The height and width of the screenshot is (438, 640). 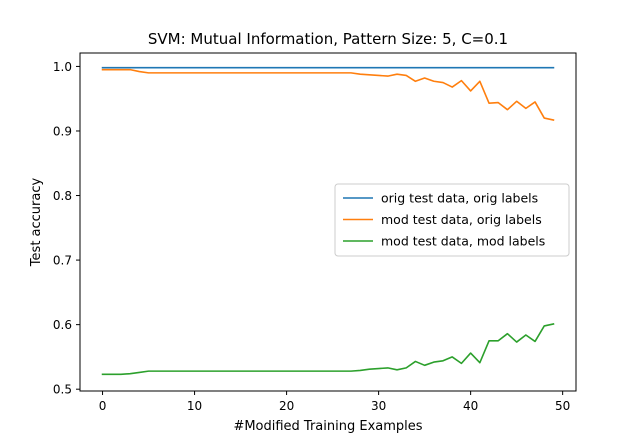 What do you see at coordinates (334, 402) in the screenshot?
I see `x-axis: 0 10 20 30 40 50` at bounding box center [334, 402].